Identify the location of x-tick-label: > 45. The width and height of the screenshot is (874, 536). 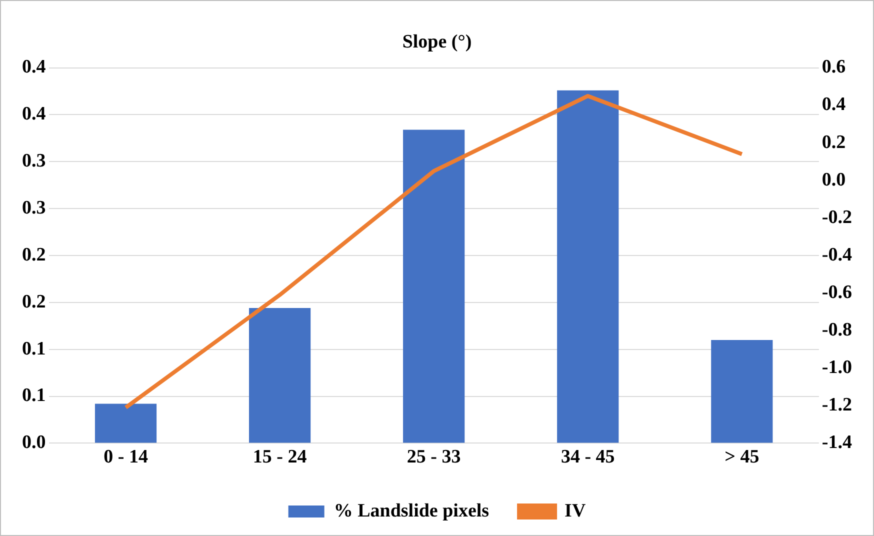
(742, 457).